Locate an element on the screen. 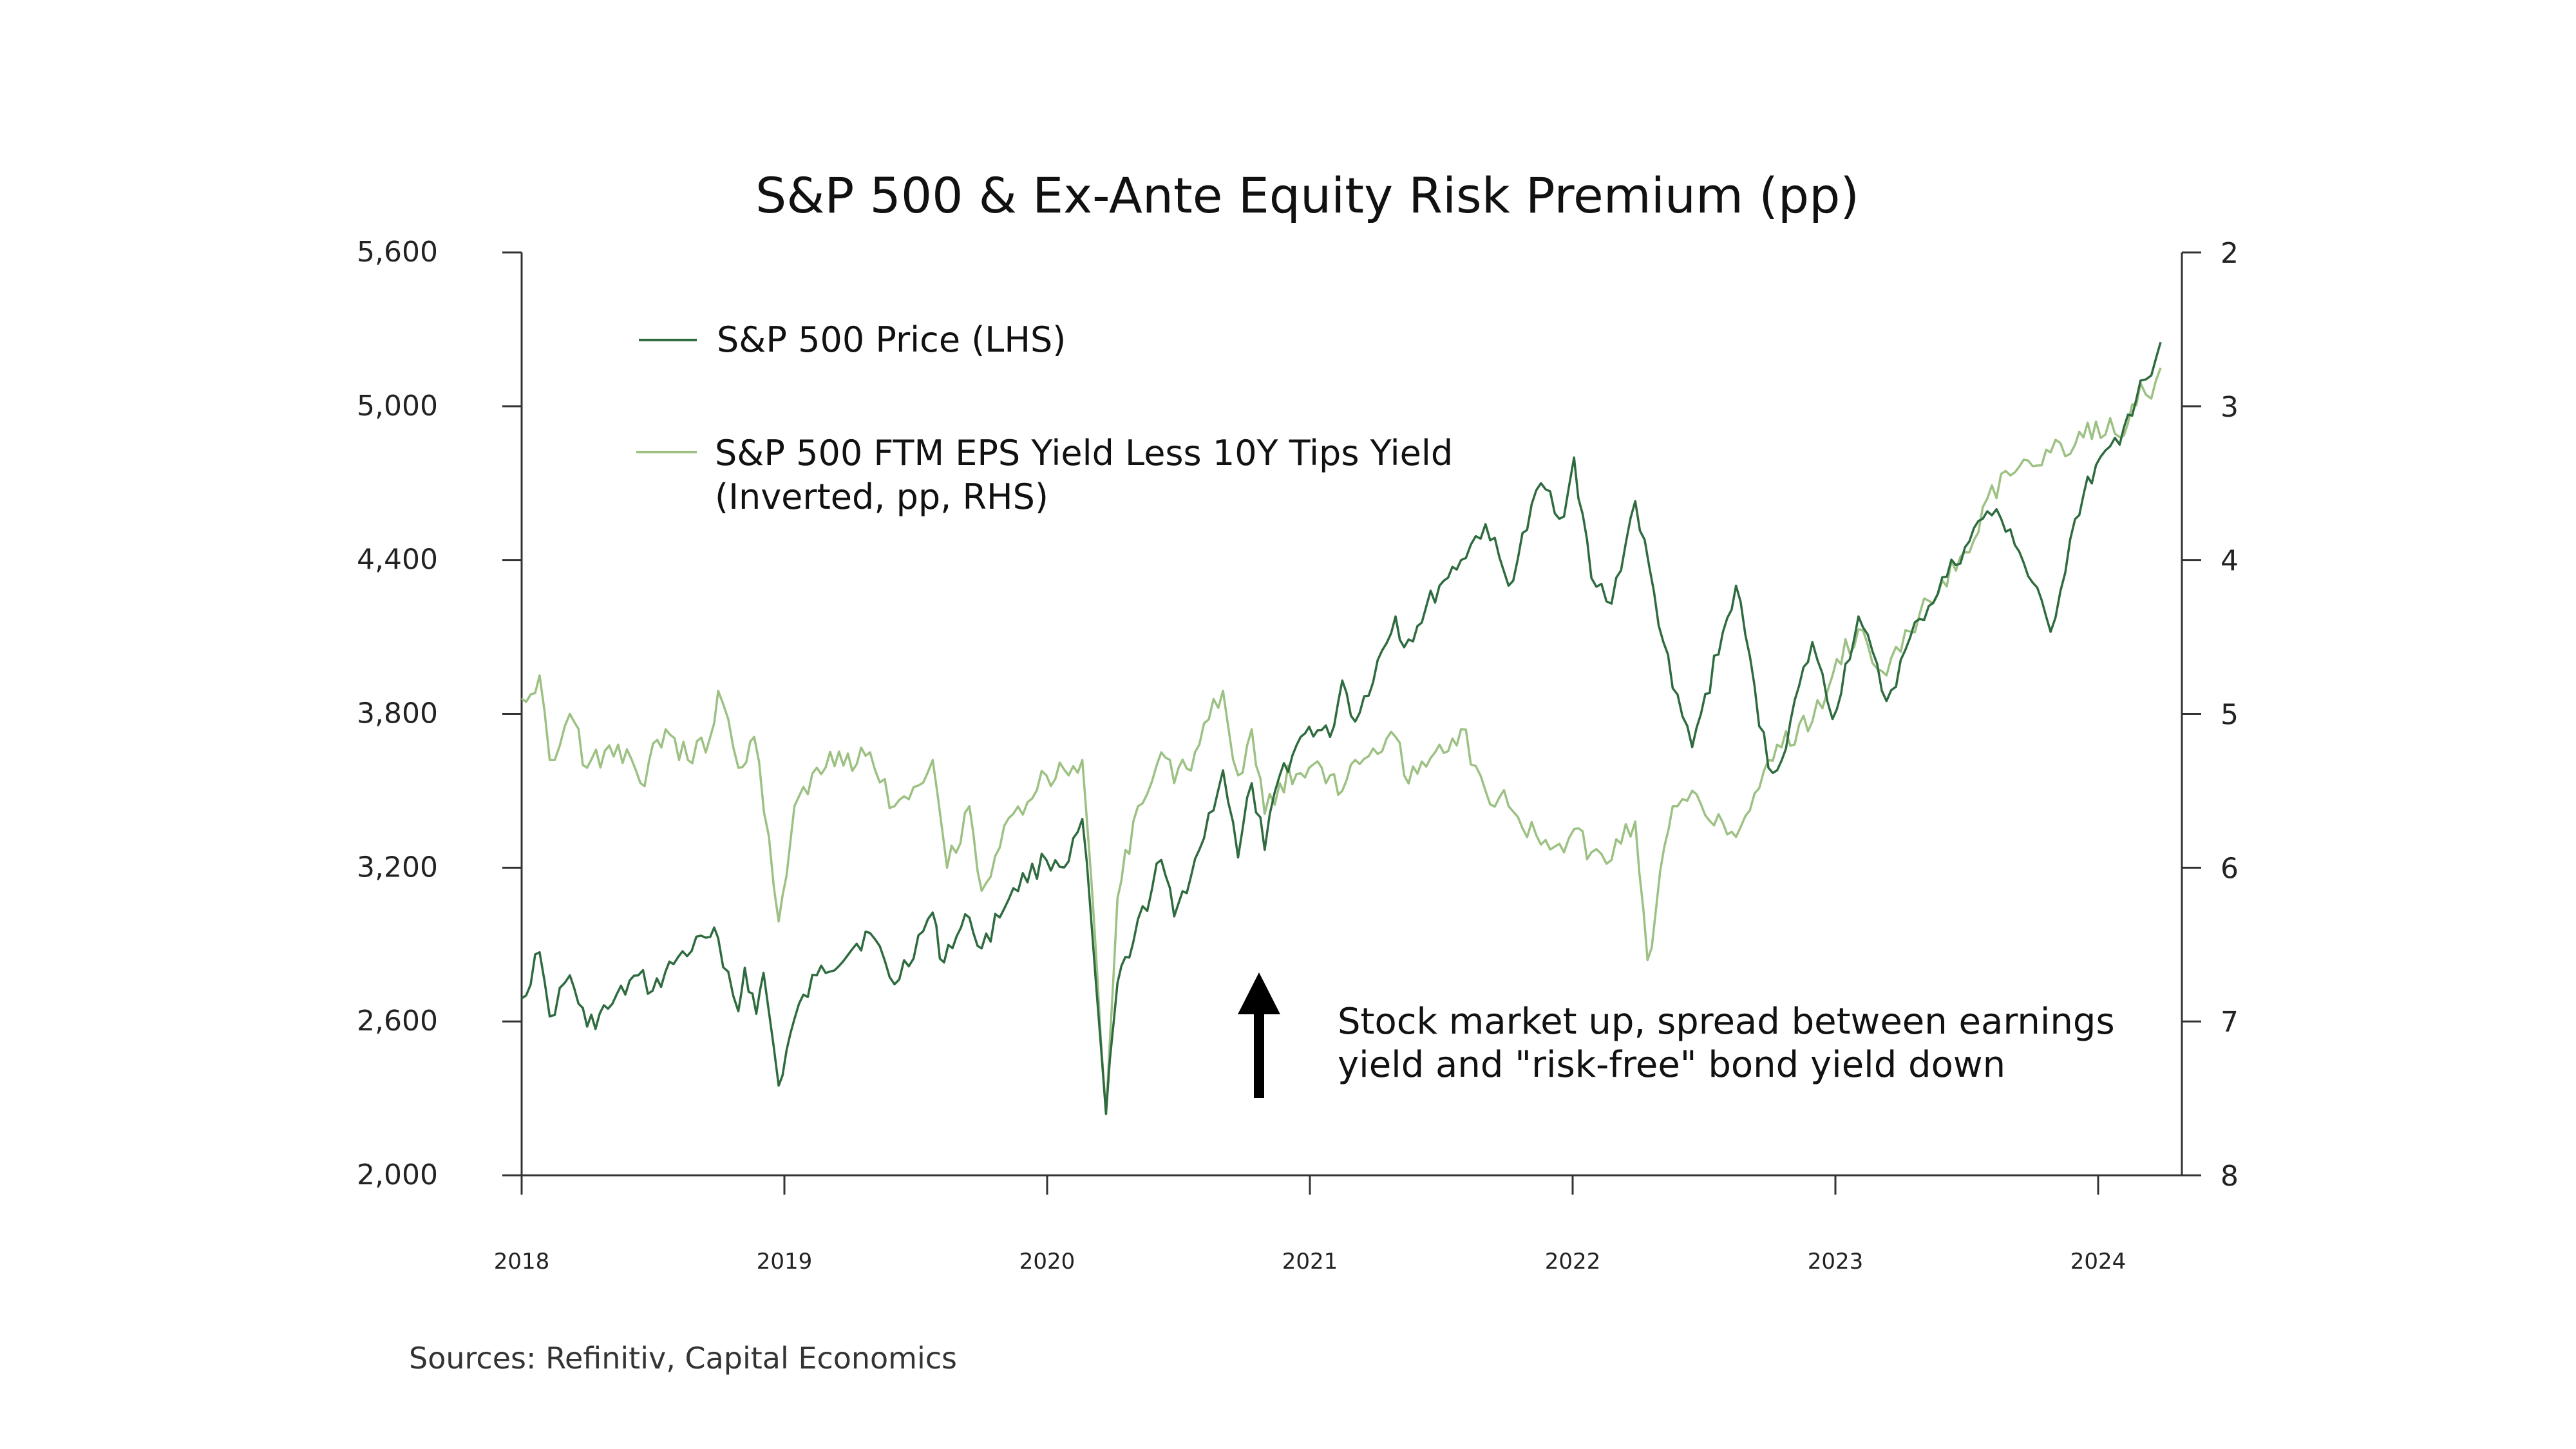  annotation-text-line2: yield and "risk-free" bond yield down is located at coordinates (1671, 1065).